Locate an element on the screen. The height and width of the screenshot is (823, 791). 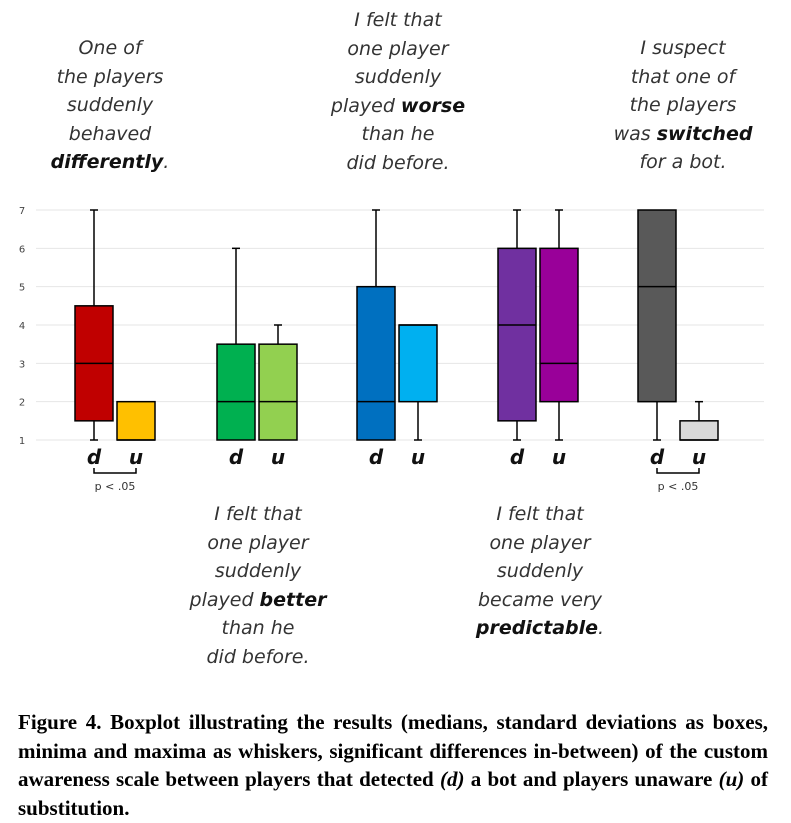
annotation-line: played worse is located at coordinates (398, 106).